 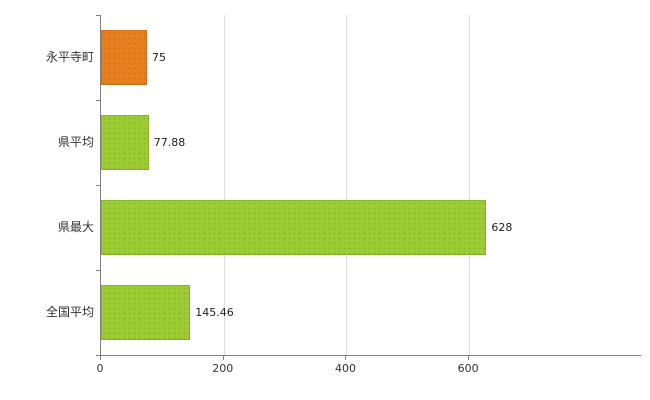 What do you see at coordinates (345, 368) in the screenshot?
I see `x-axis-tick-label: 400` at bounding box center [345, 368].